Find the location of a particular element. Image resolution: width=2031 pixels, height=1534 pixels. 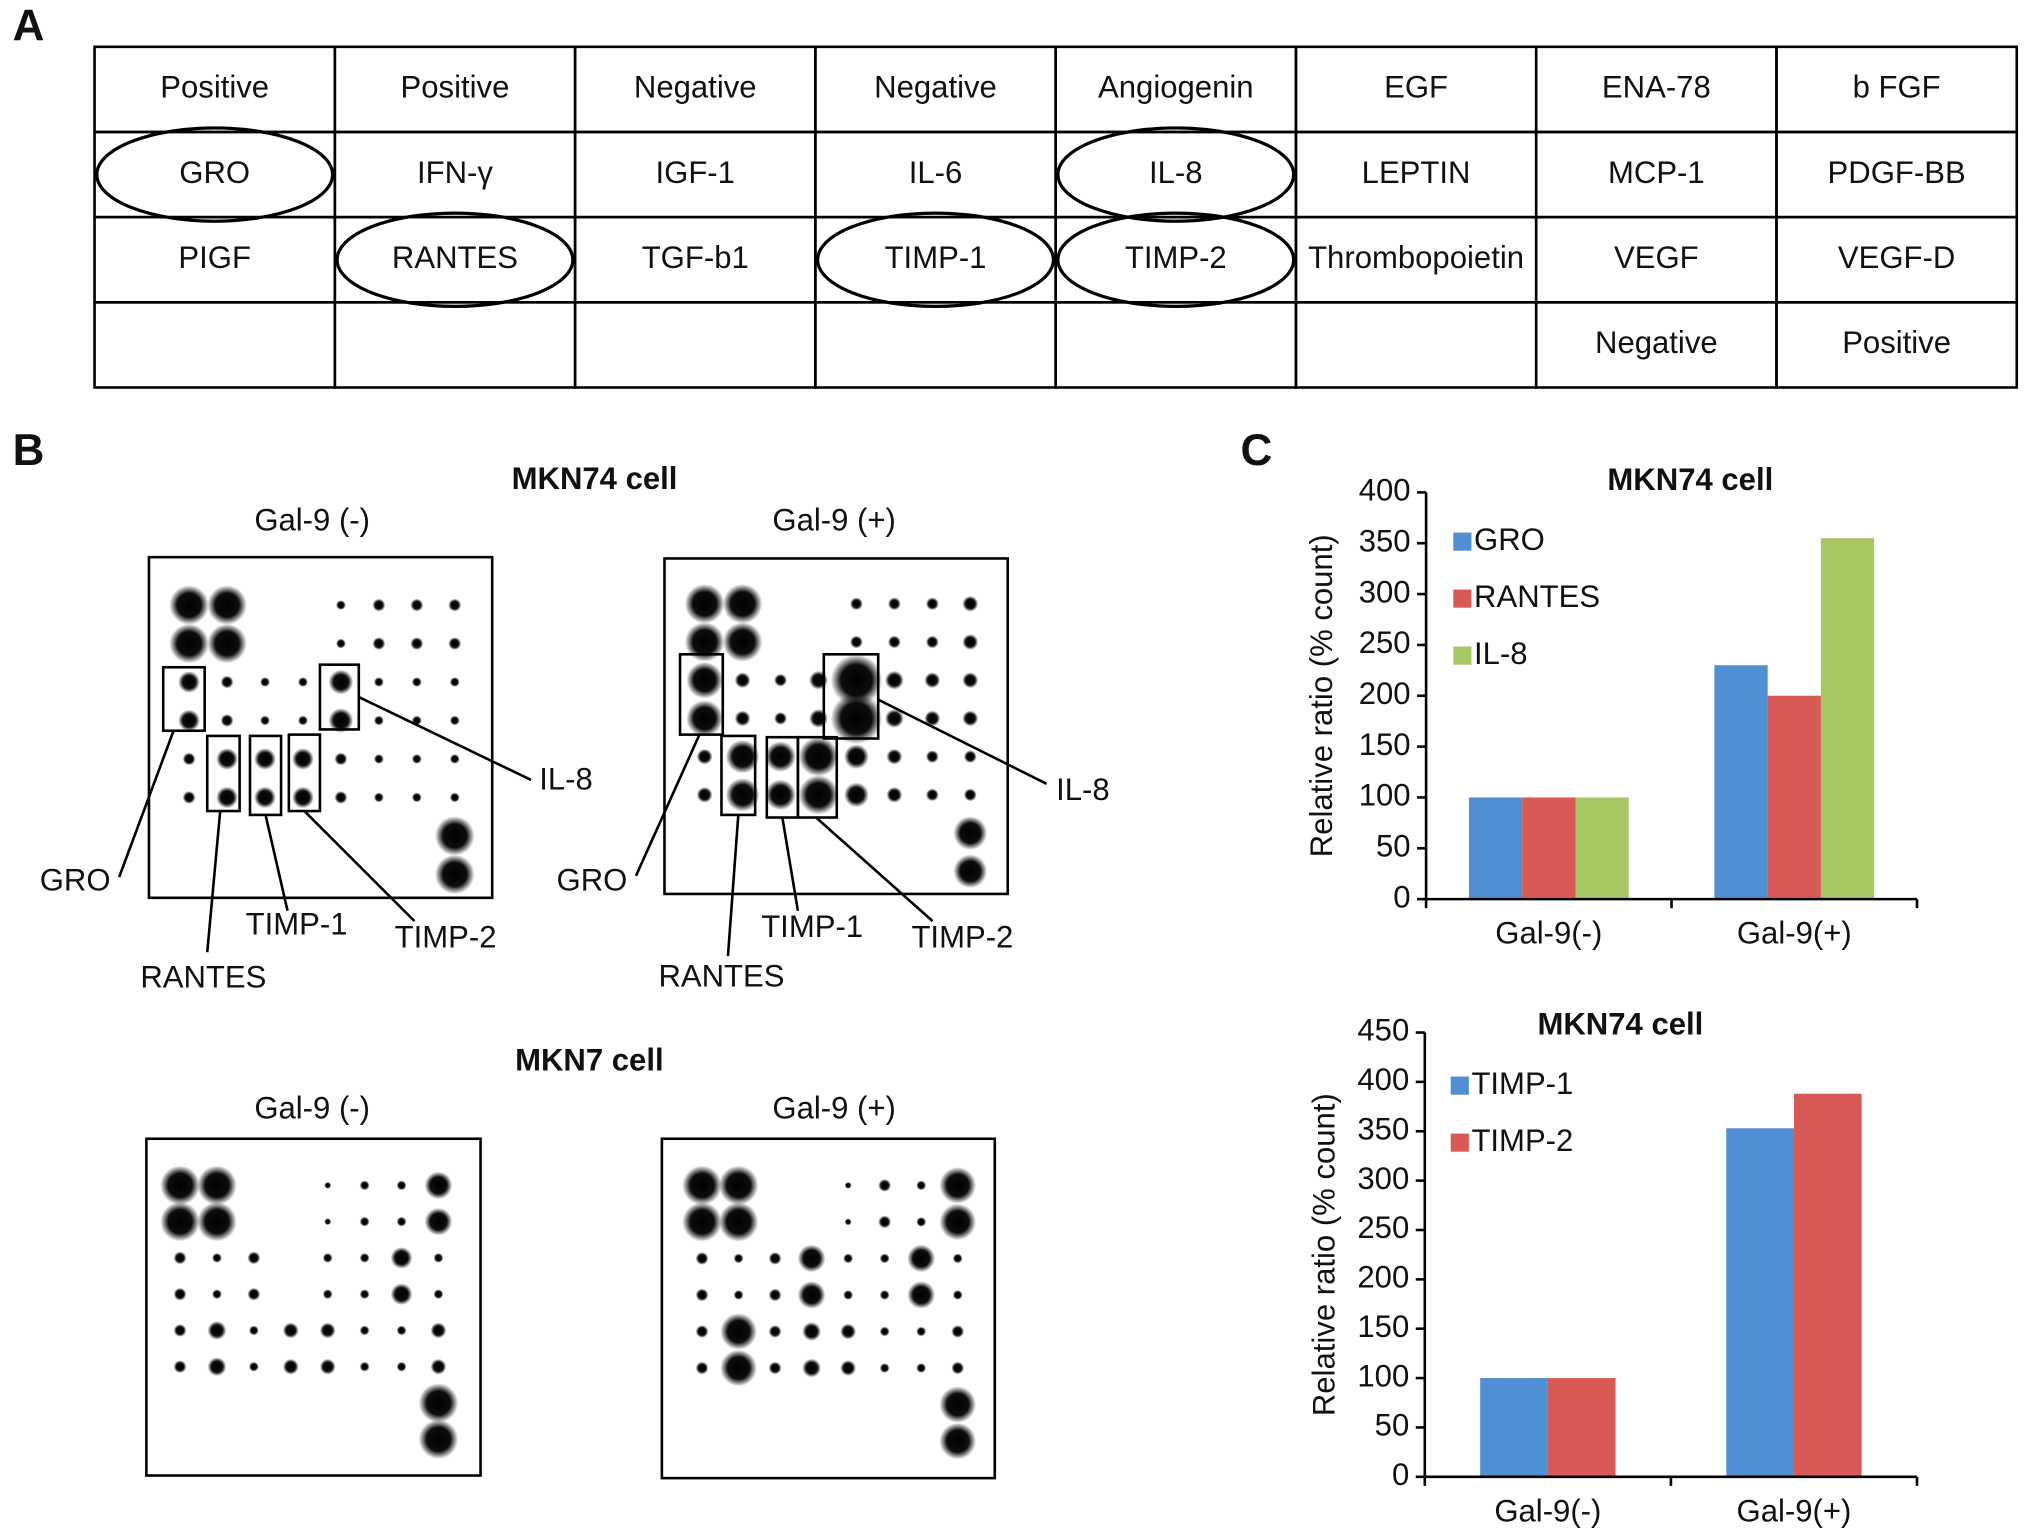

callout-label: RANTES is located at coordinates (203, 977).